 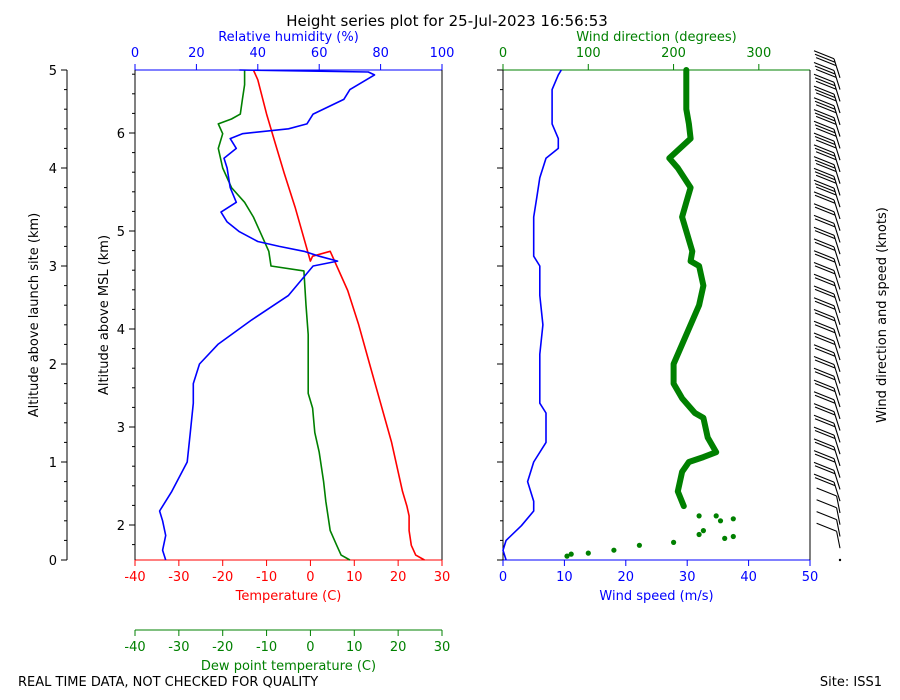 I want to click on dewpoint-tick-label: 10, so click(x=354, y=647).